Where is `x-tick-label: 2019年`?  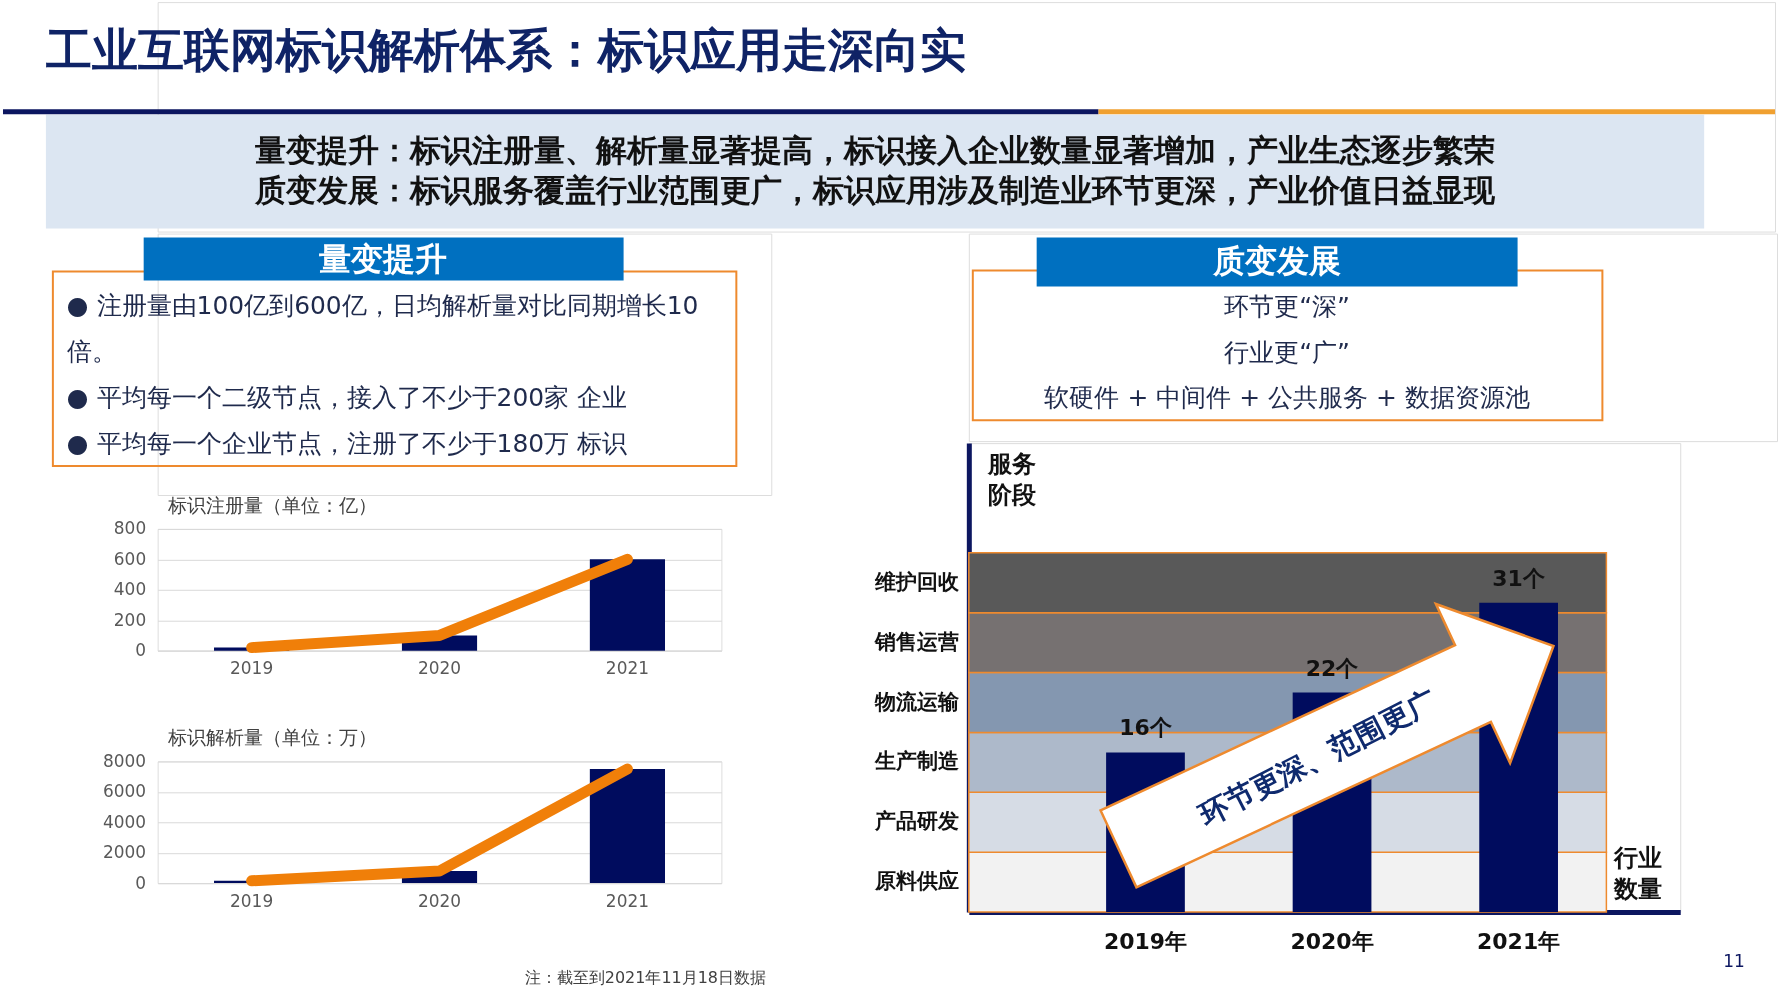
x-tick-label: 2019年 is located at coordinates (1145, 942).